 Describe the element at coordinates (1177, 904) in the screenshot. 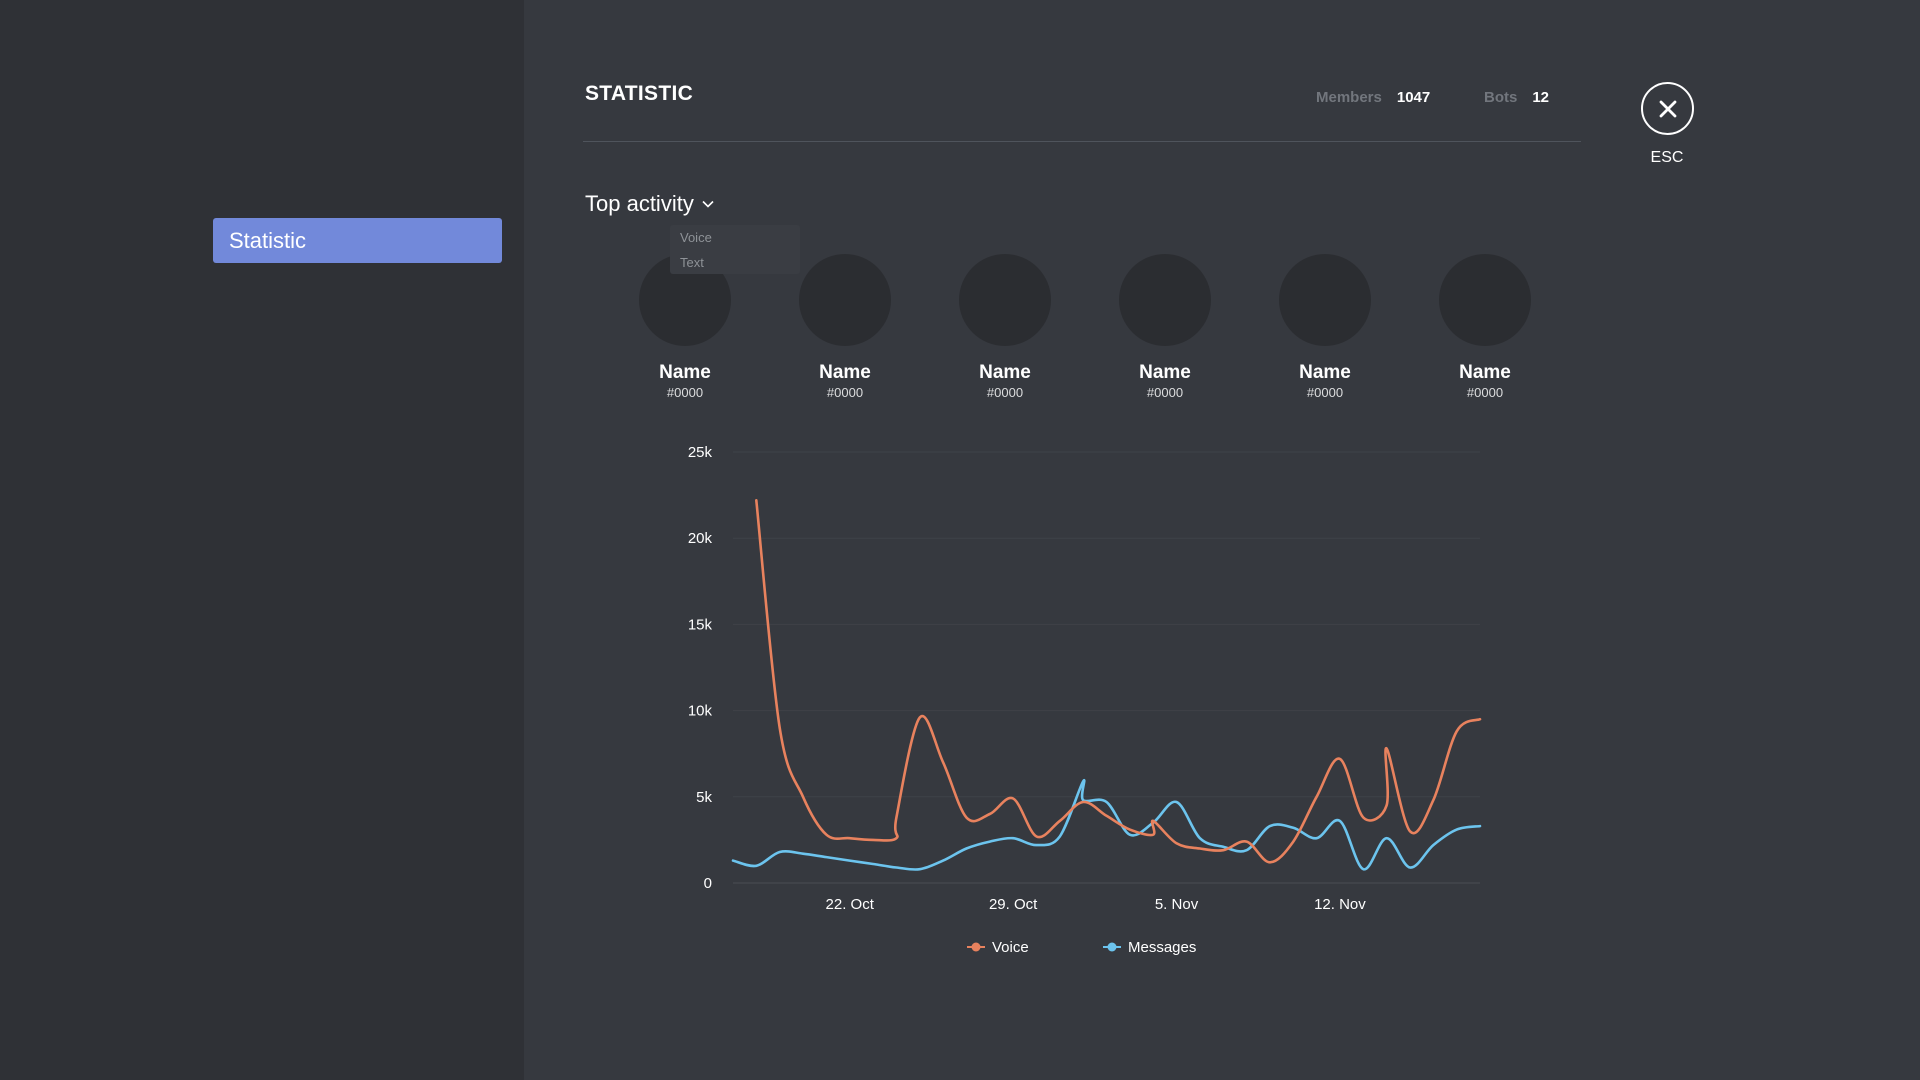

I see `x-tick-label: 5. Nov` at that location.